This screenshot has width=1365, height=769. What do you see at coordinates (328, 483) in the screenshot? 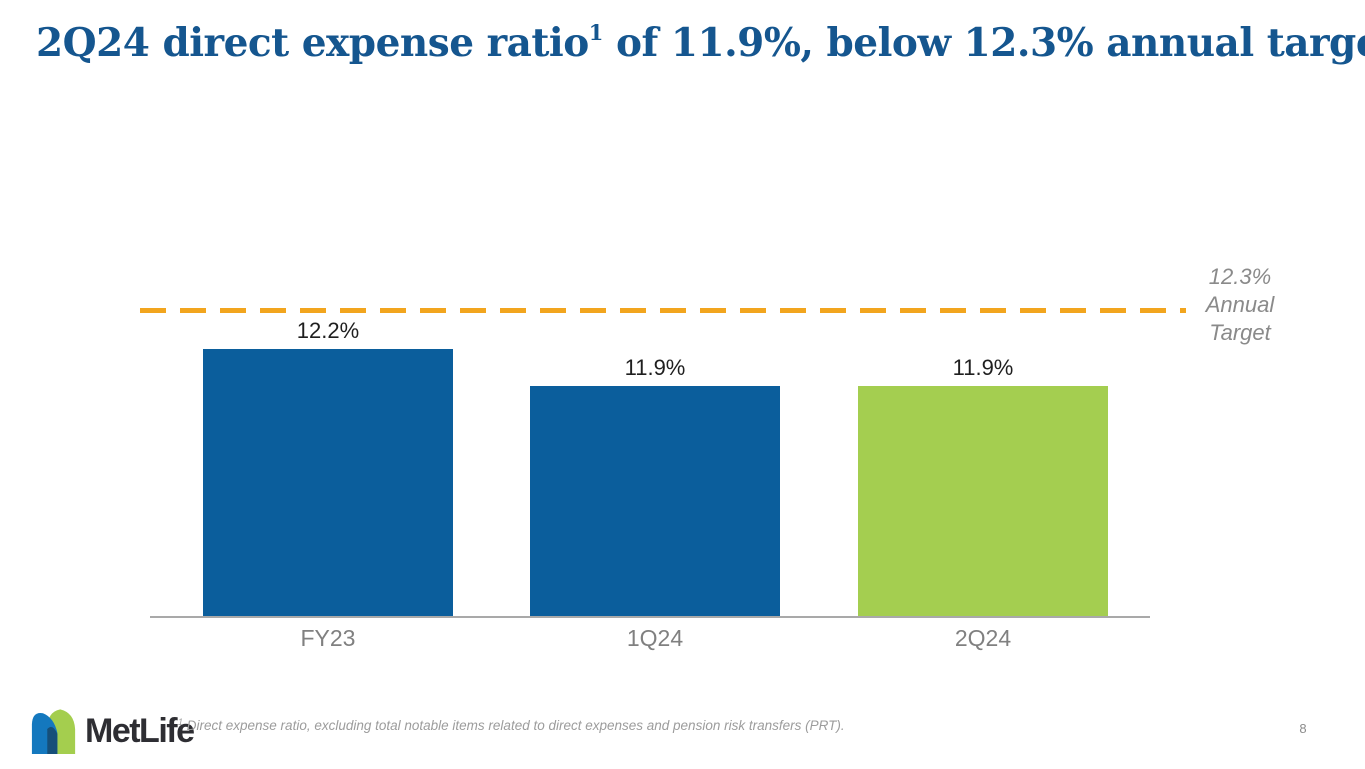
I see `bar-fy23` at bounding box center [328, 483].